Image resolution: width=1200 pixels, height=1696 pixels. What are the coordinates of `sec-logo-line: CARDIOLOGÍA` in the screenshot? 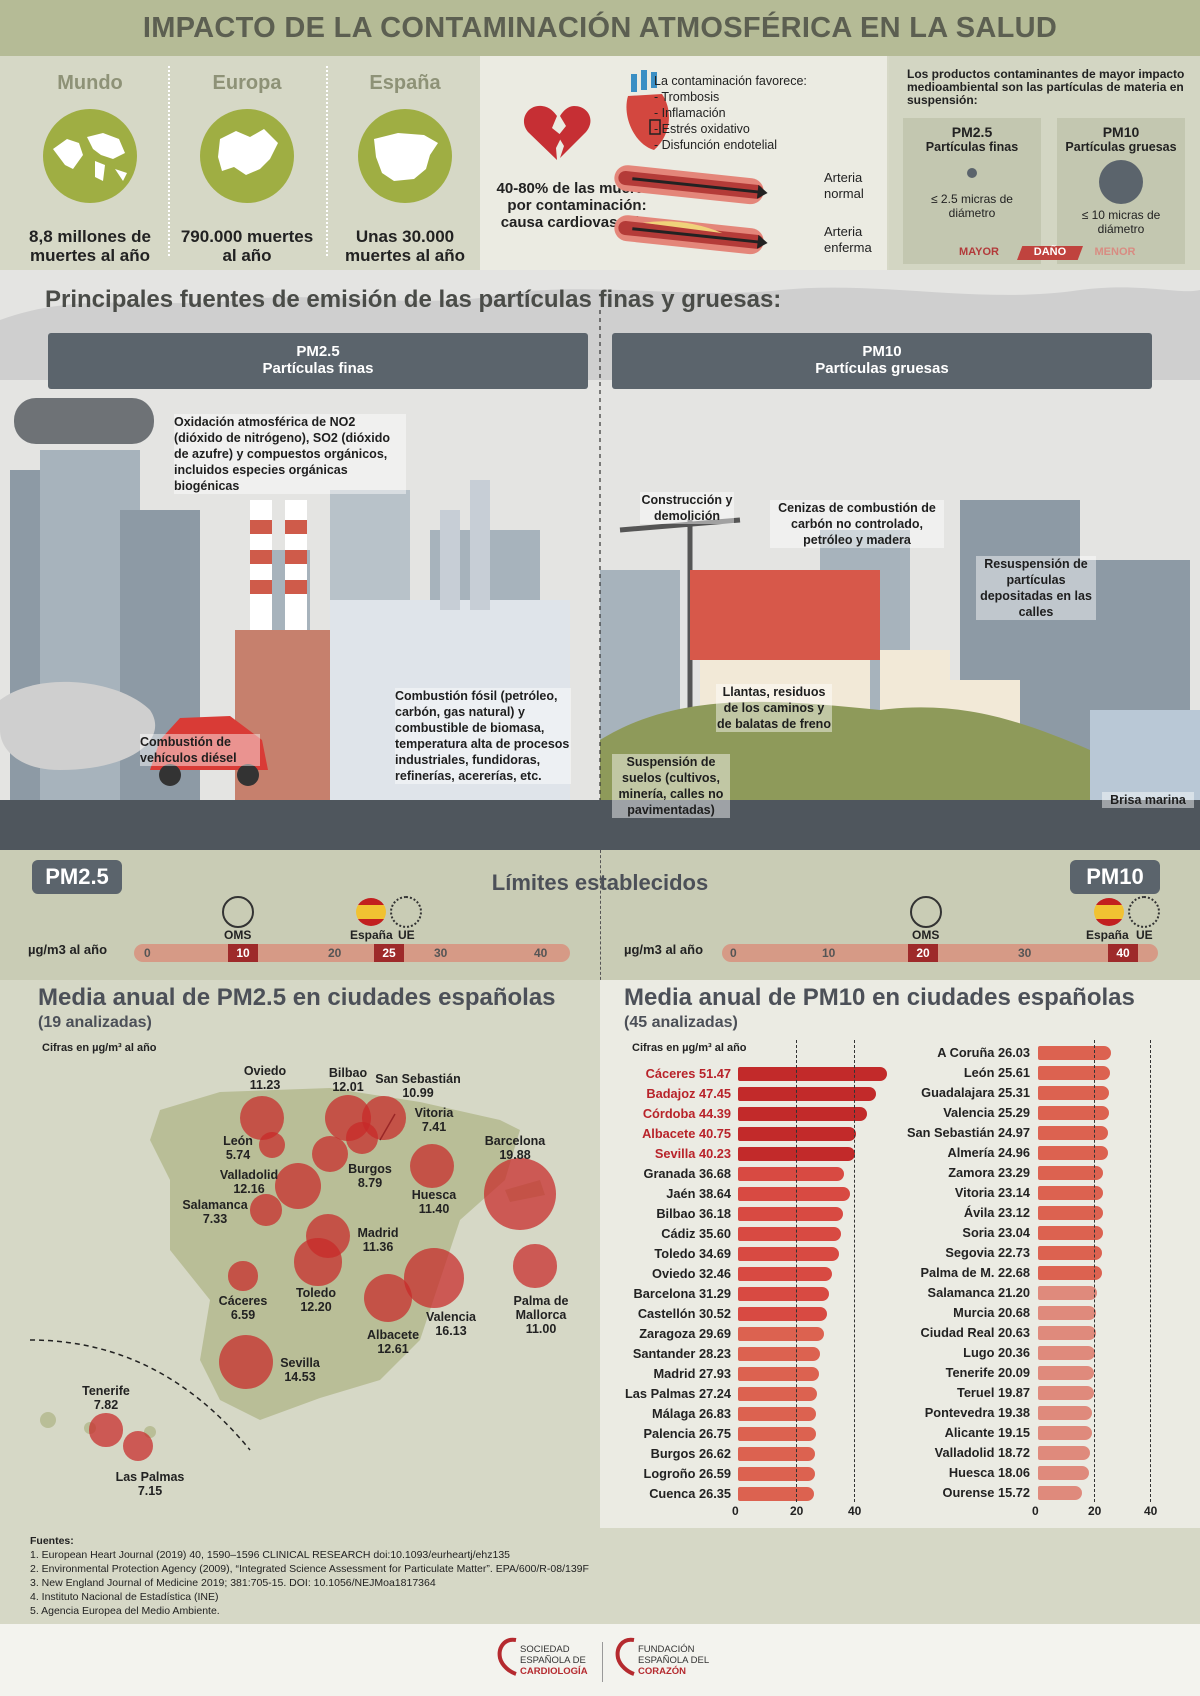 It's located at (554, 1671).